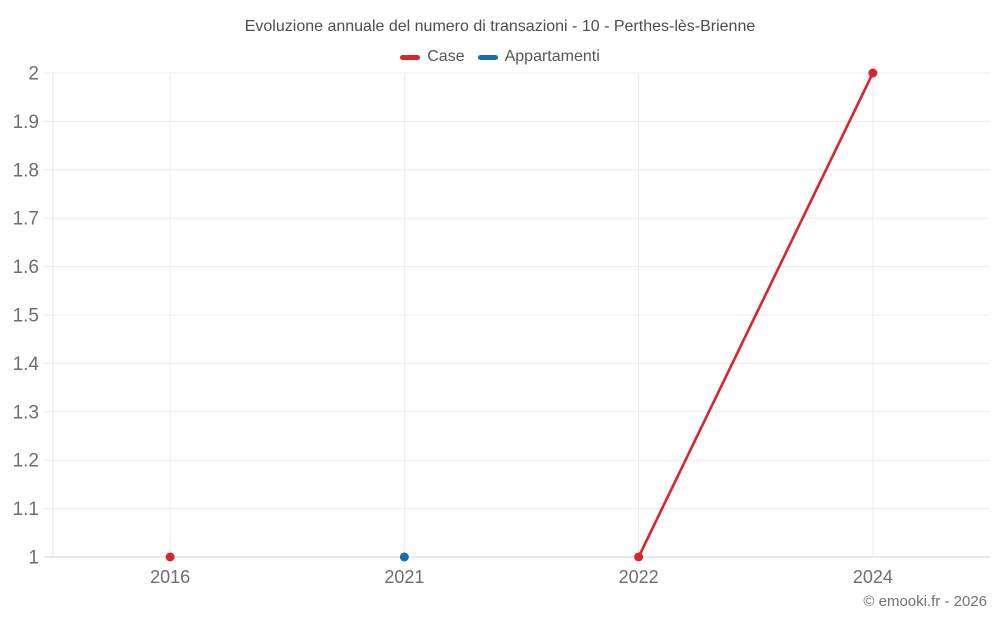  Describe the element at coordinates (26, 461) in the screenshot. I see `y-tick-label: 1.2` at that location.